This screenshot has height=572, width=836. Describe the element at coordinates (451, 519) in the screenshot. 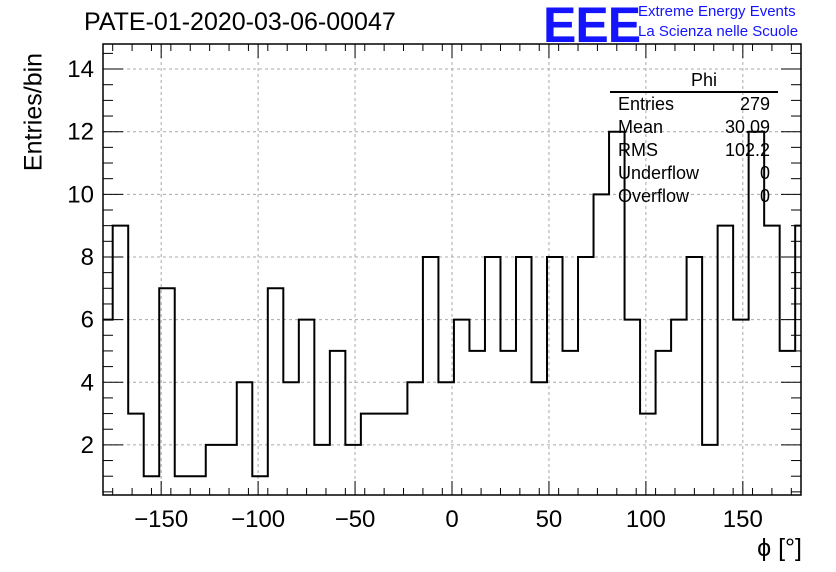

I see `x-tick-label: 0` at that location.